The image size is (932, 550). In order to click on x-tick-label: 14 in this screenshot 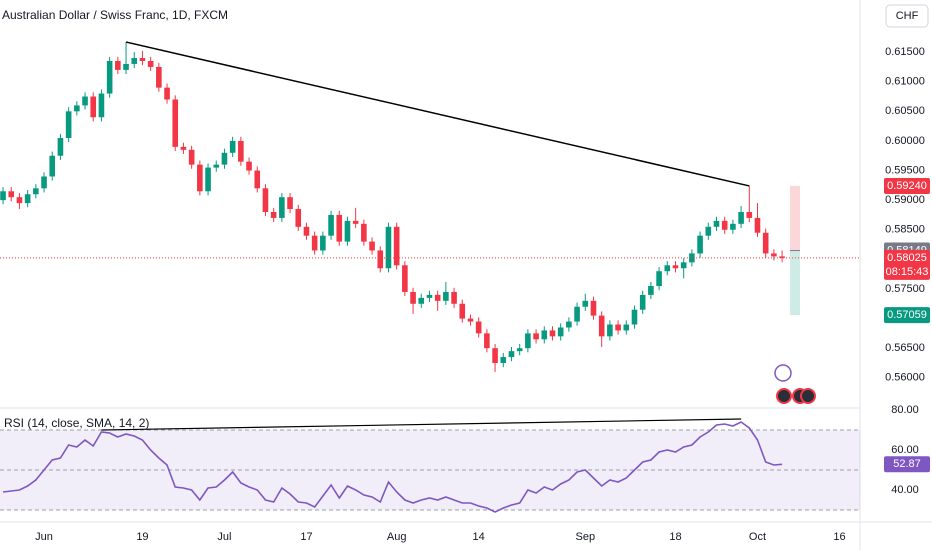, I will do `click(479, 537)`.